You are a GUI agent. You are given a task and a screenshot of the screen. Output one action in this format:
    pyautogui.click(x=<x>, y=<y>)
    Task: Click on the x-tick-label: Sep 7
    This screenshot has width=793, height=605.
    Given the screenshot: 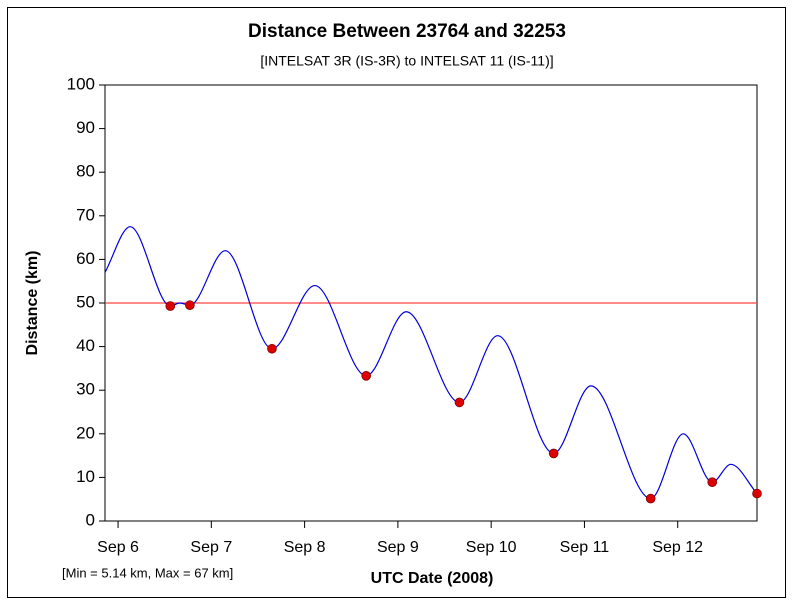 What is the action you would take?
    pyautogui.click(x=211, y=547)
    